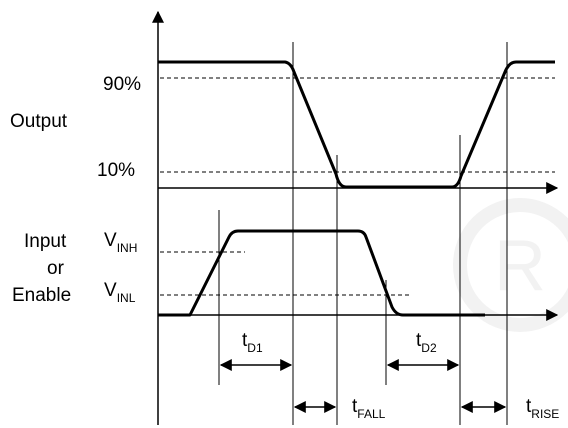 This screenshot has width=568, height=428. What do you see at coordinates (252, 342) in the screenshot?
I see `td1-label: tD1` at bounding box center [252, 342].